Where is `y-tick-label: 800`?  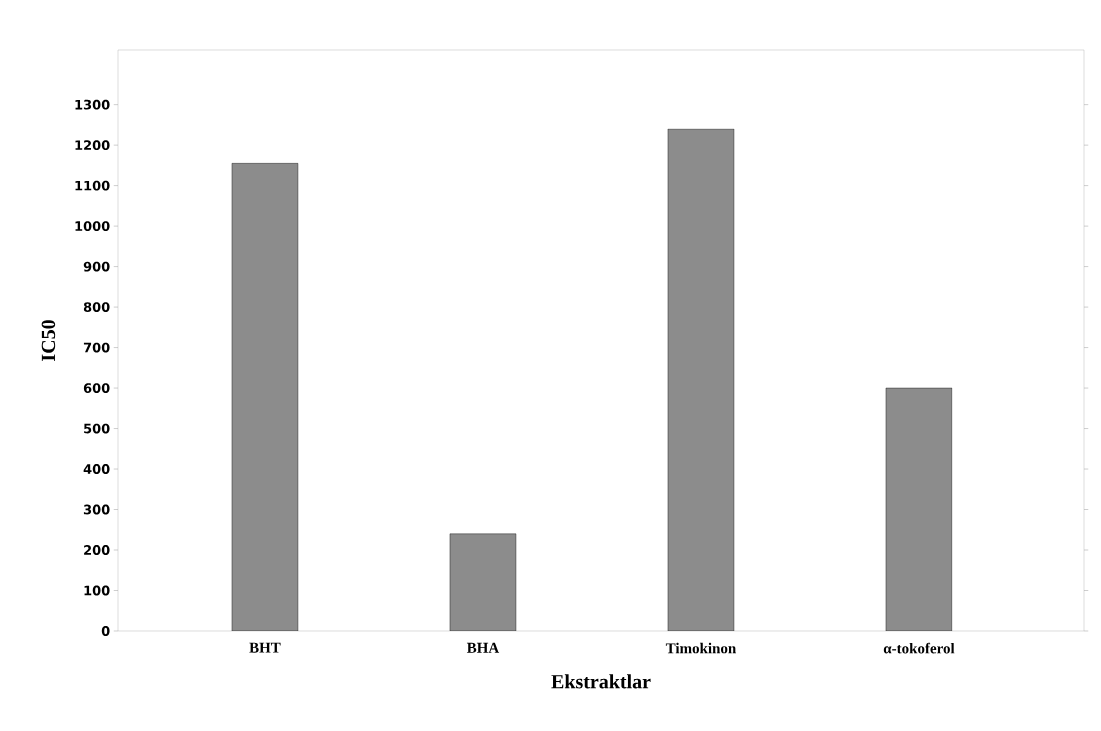
y-tick-label: 800 is located at coordinates (96, 307).